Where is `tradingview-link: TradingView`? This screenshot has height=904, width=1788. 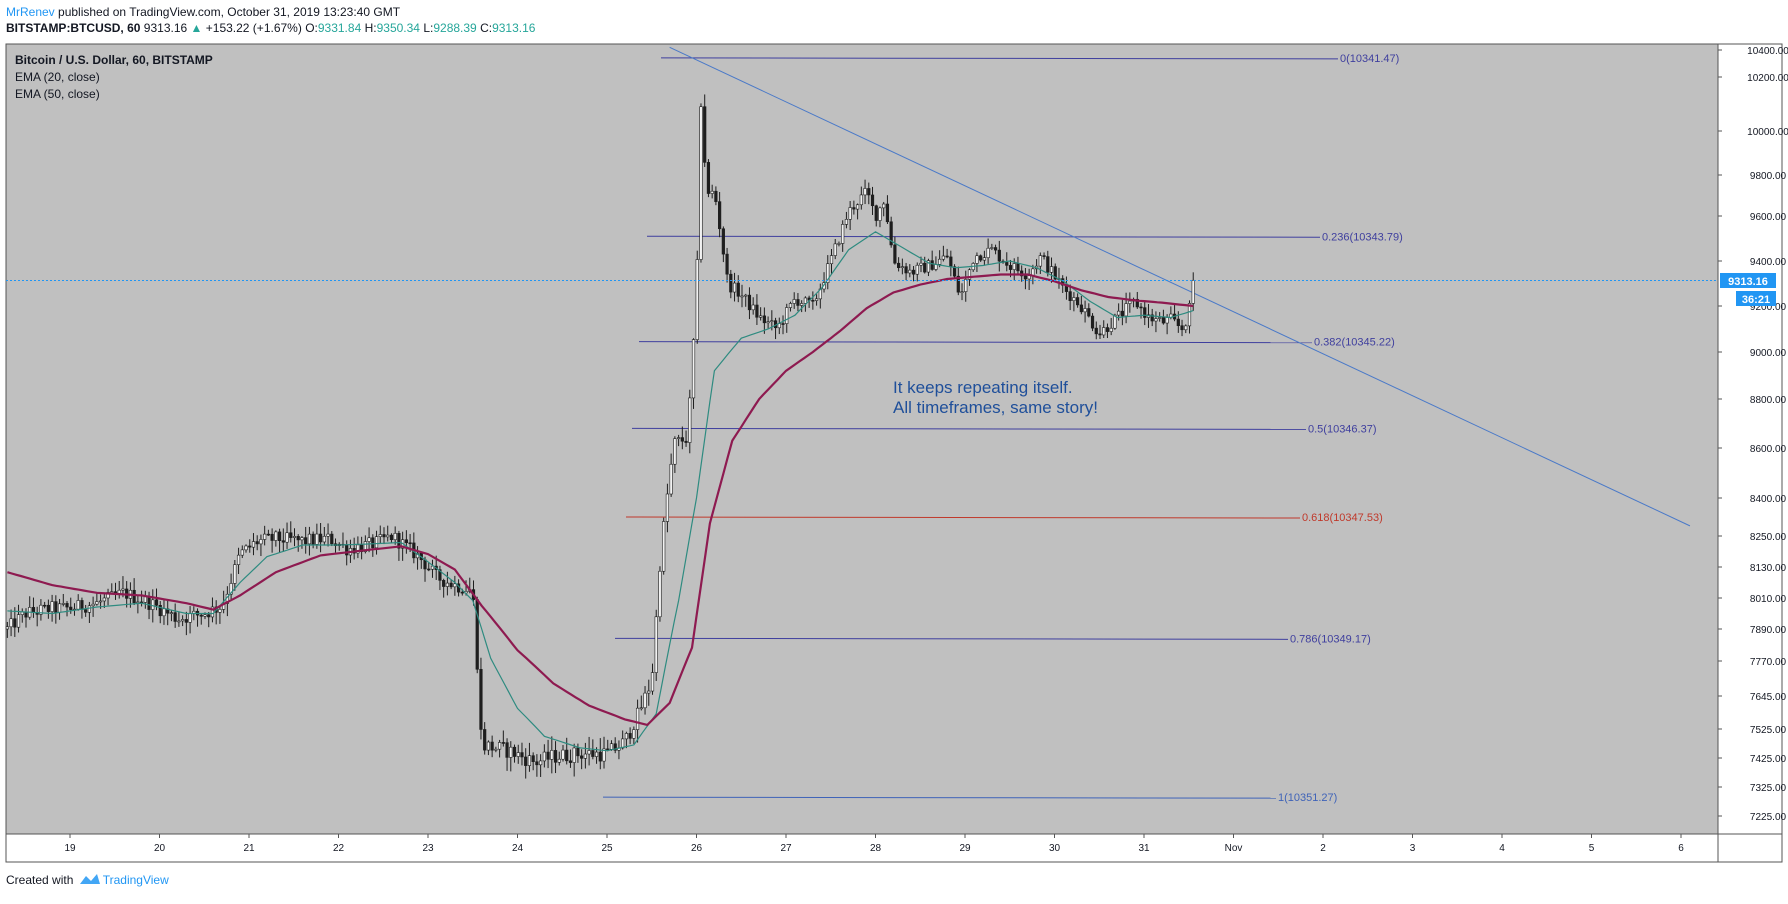 tradingview-link: TradingView is located at coordinates (135, 880).